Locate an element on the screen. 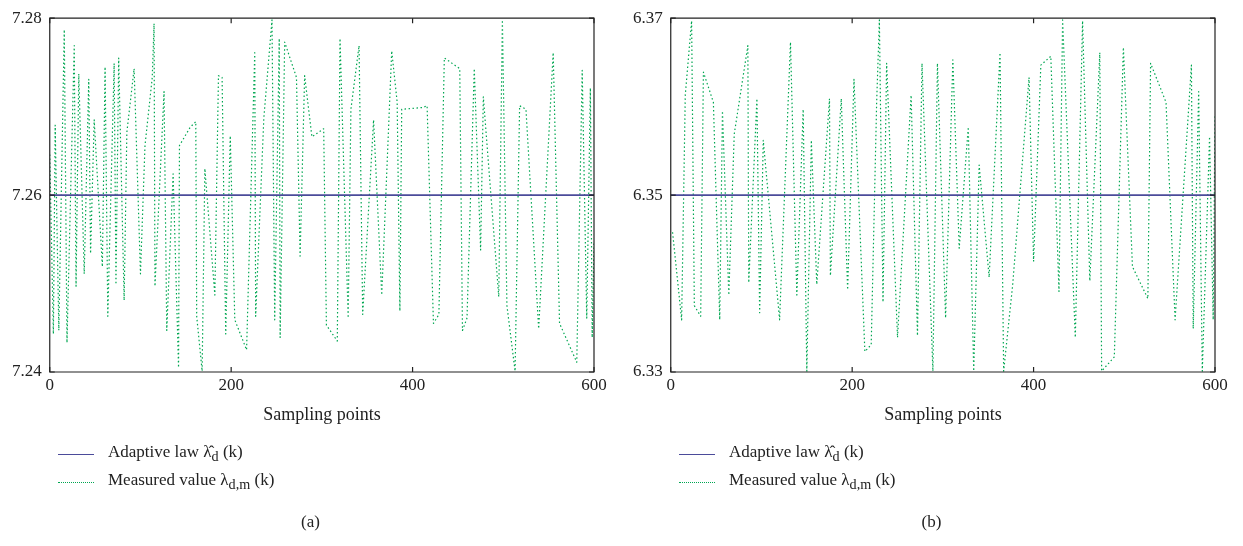  y-tick-label: 7.24 is located at coordinates (27, 371).